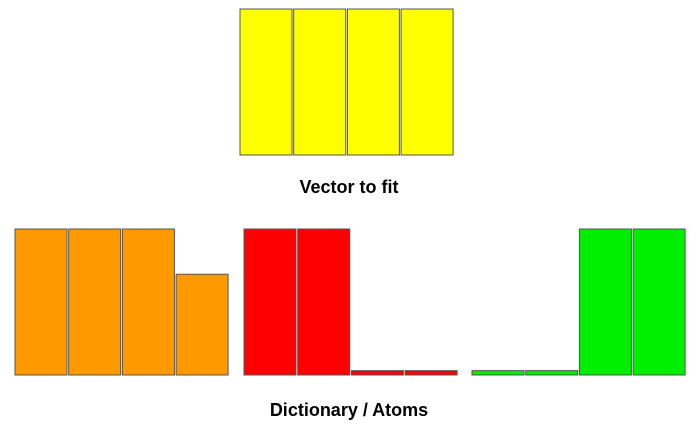 The height and width of the screenshot is (432, 694). What do you see at coordinates (348, 187) in the screenshot?
I see `vector-label: Vector to fit` at bounding box center [348, 187].